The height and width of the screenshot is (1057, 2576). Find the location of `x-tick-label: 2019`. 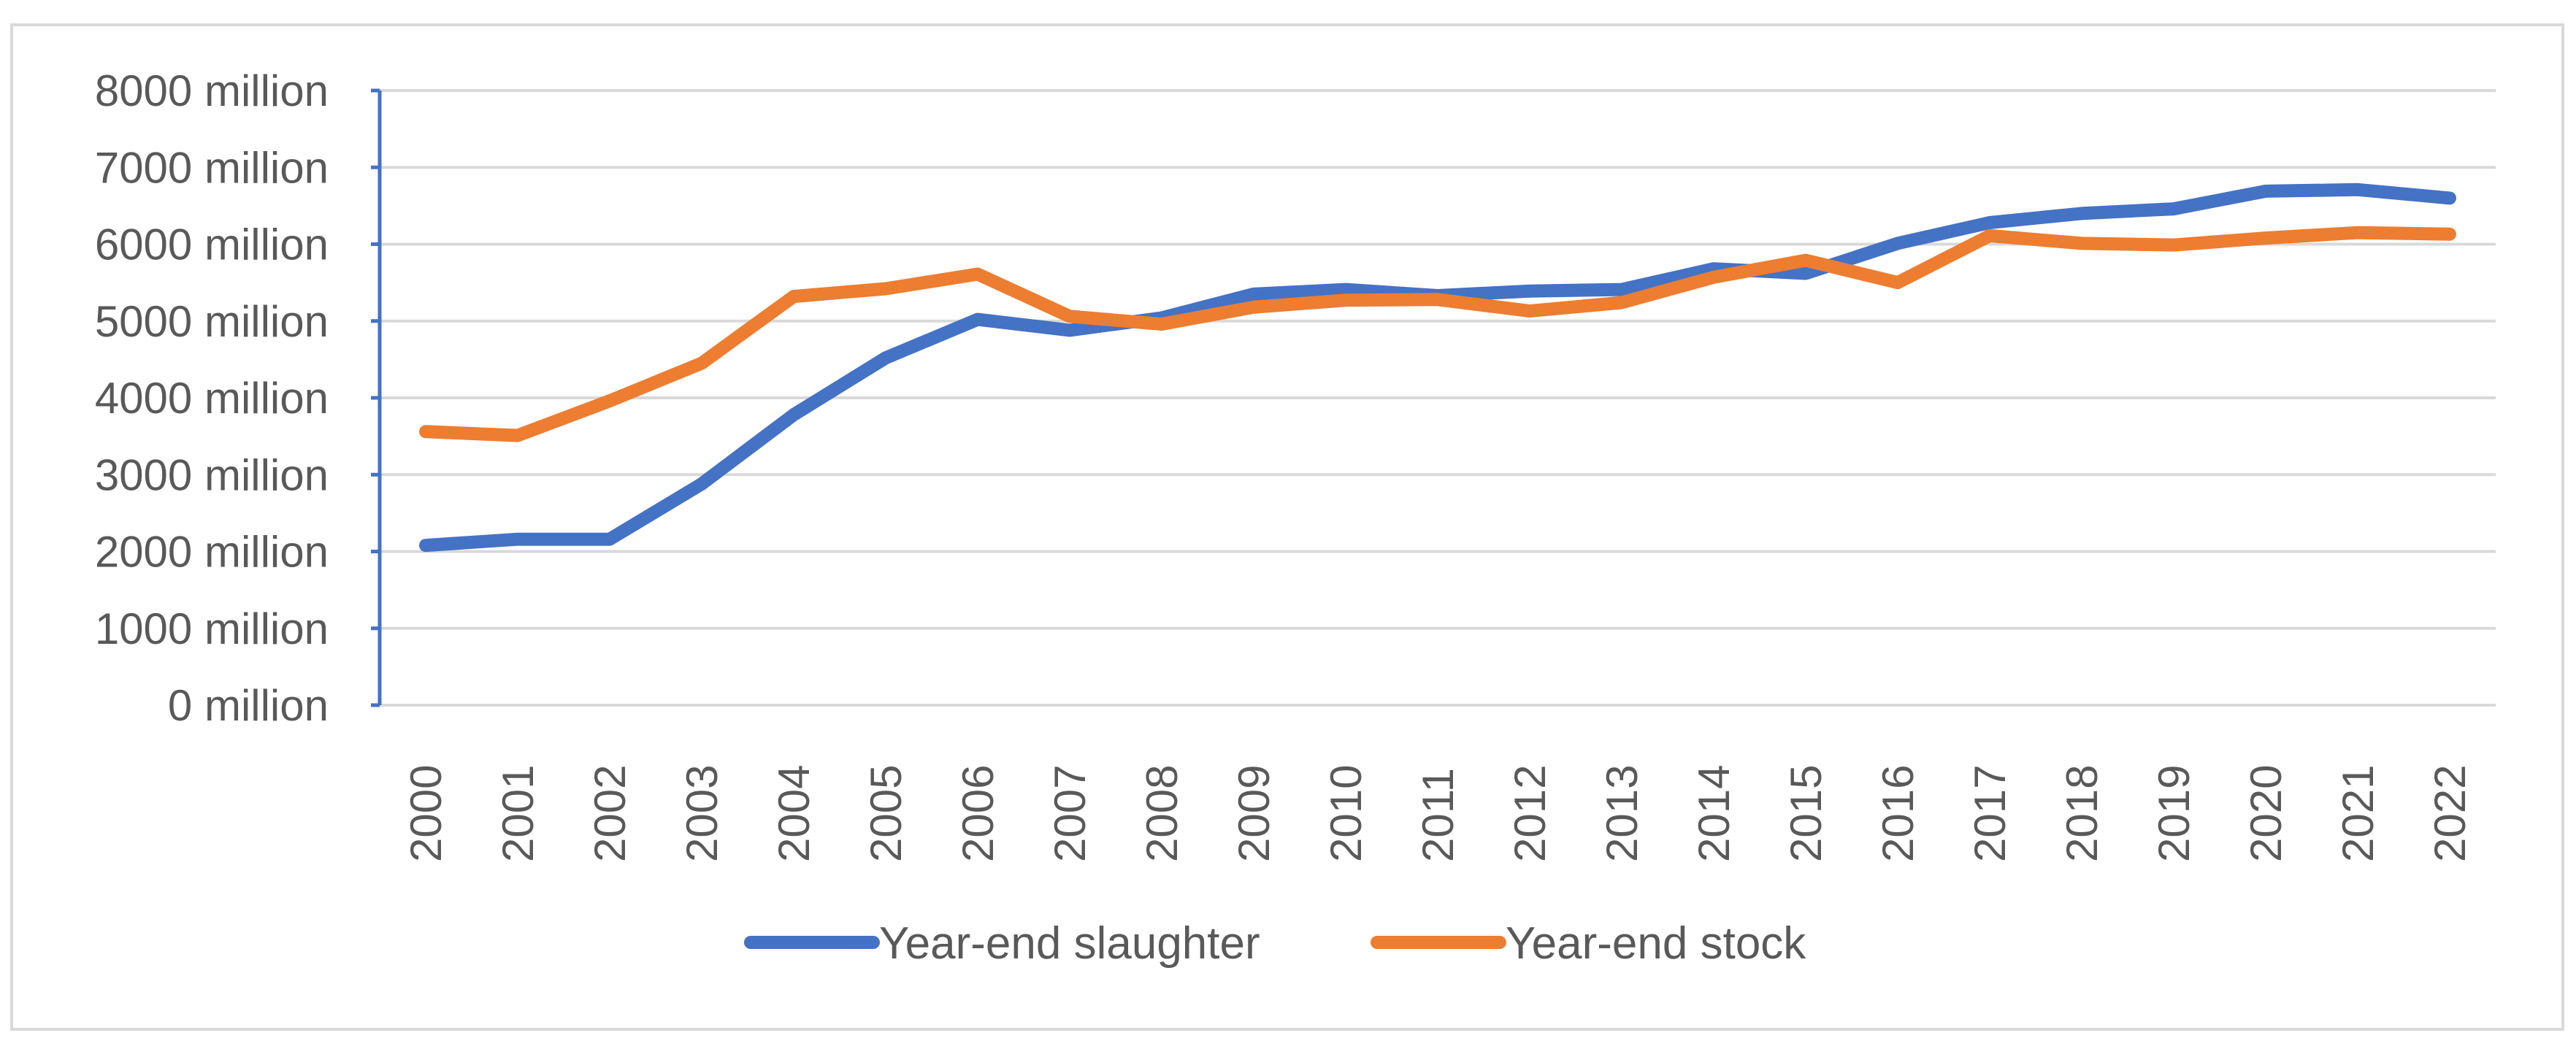

x-tick-label: 2019 is located at coordinates (2174, 813).